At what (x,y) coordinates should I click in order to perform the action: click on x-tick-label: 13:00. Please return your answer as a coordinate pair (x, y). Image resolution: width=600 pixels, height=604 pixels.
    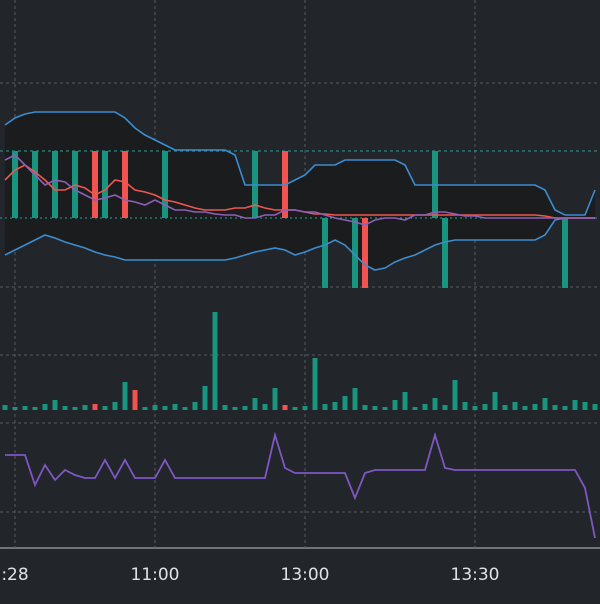
    Looking at the image, I should click on (305, 575).